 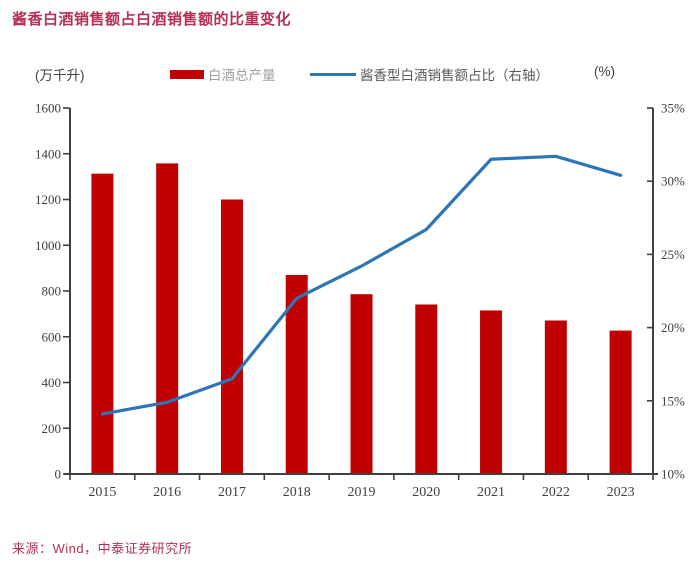 I want to click on left-axis-tick-label: 0, so click(x=58, y=474).